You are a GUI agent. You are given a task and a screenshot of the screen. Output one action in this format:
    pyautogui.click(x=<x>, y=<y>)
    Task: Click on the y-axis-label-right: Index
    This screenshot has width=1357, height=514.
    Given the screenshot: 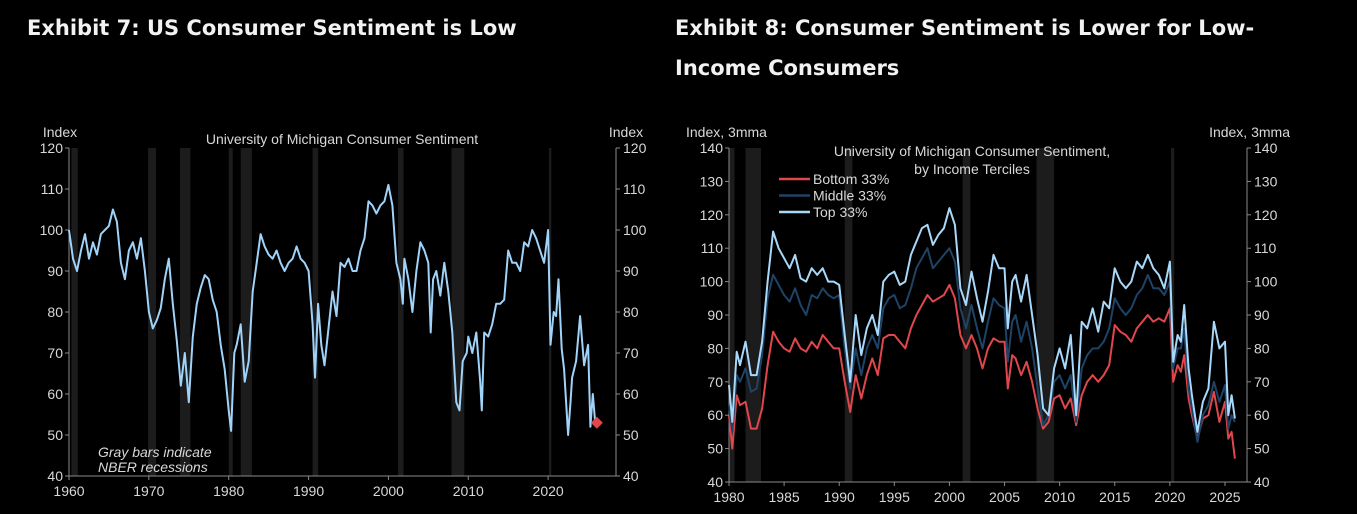 What is the action you would take?
    pyautogui.click(x=626, y=132)
    